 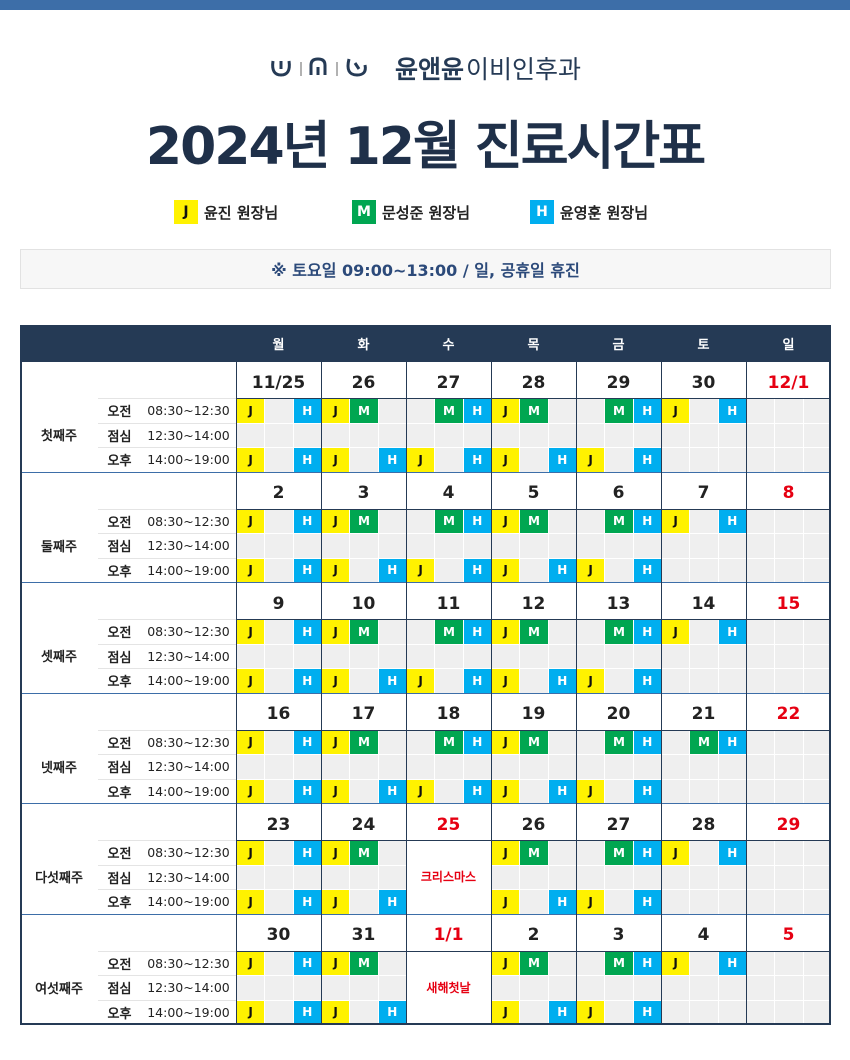 I want to click on date: 16, so click(x=278, y=714).